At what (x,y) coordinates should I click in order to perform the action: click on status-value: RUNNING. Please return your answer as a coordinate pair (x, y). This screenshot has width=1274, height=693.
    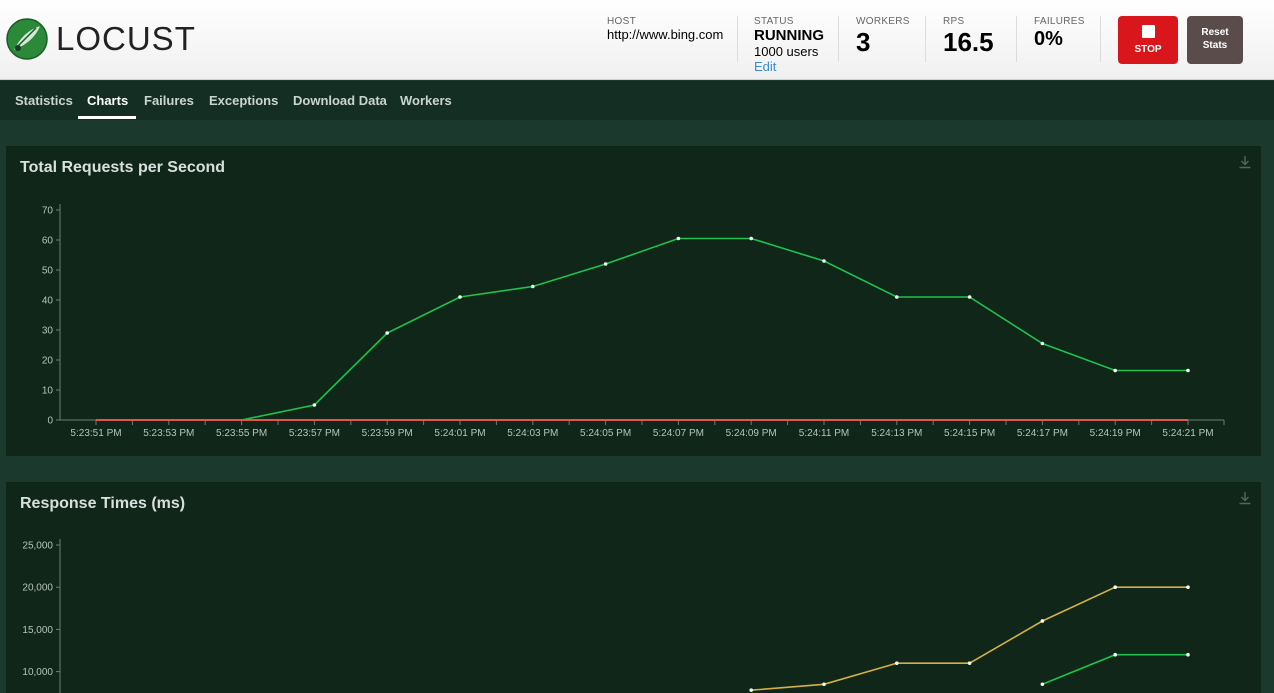
    Looking at the image, I should click on (789, 35).